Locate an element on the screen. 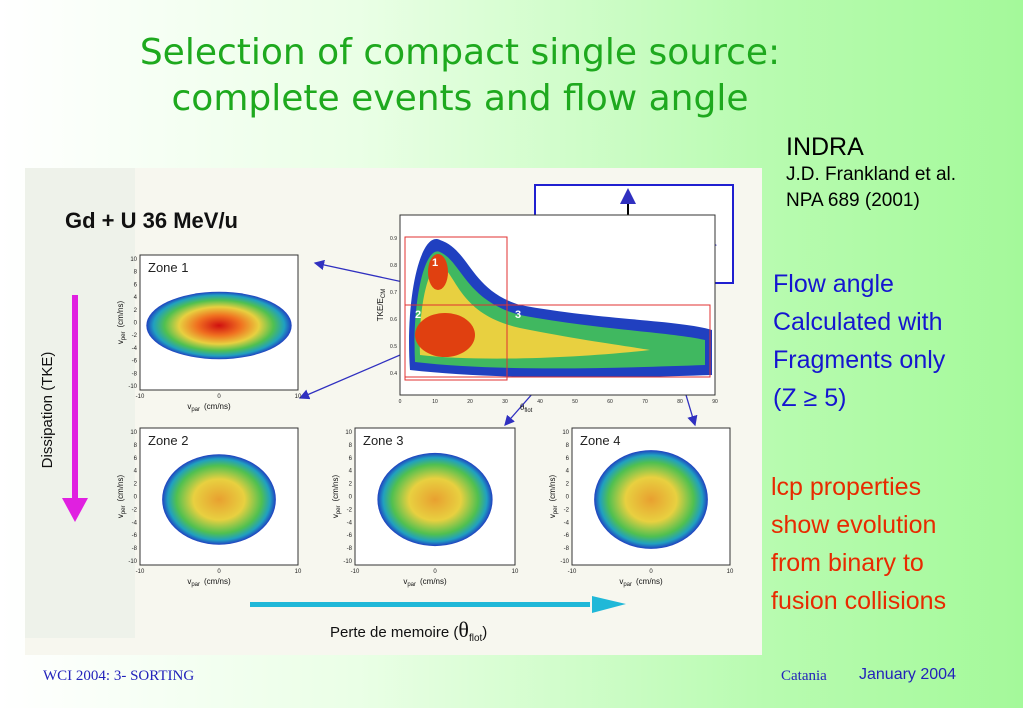 The height and width of the screenshot is (708, 1023). figure-heading: Gd + U 36 MeV/u is located at coordinates (151, 220).